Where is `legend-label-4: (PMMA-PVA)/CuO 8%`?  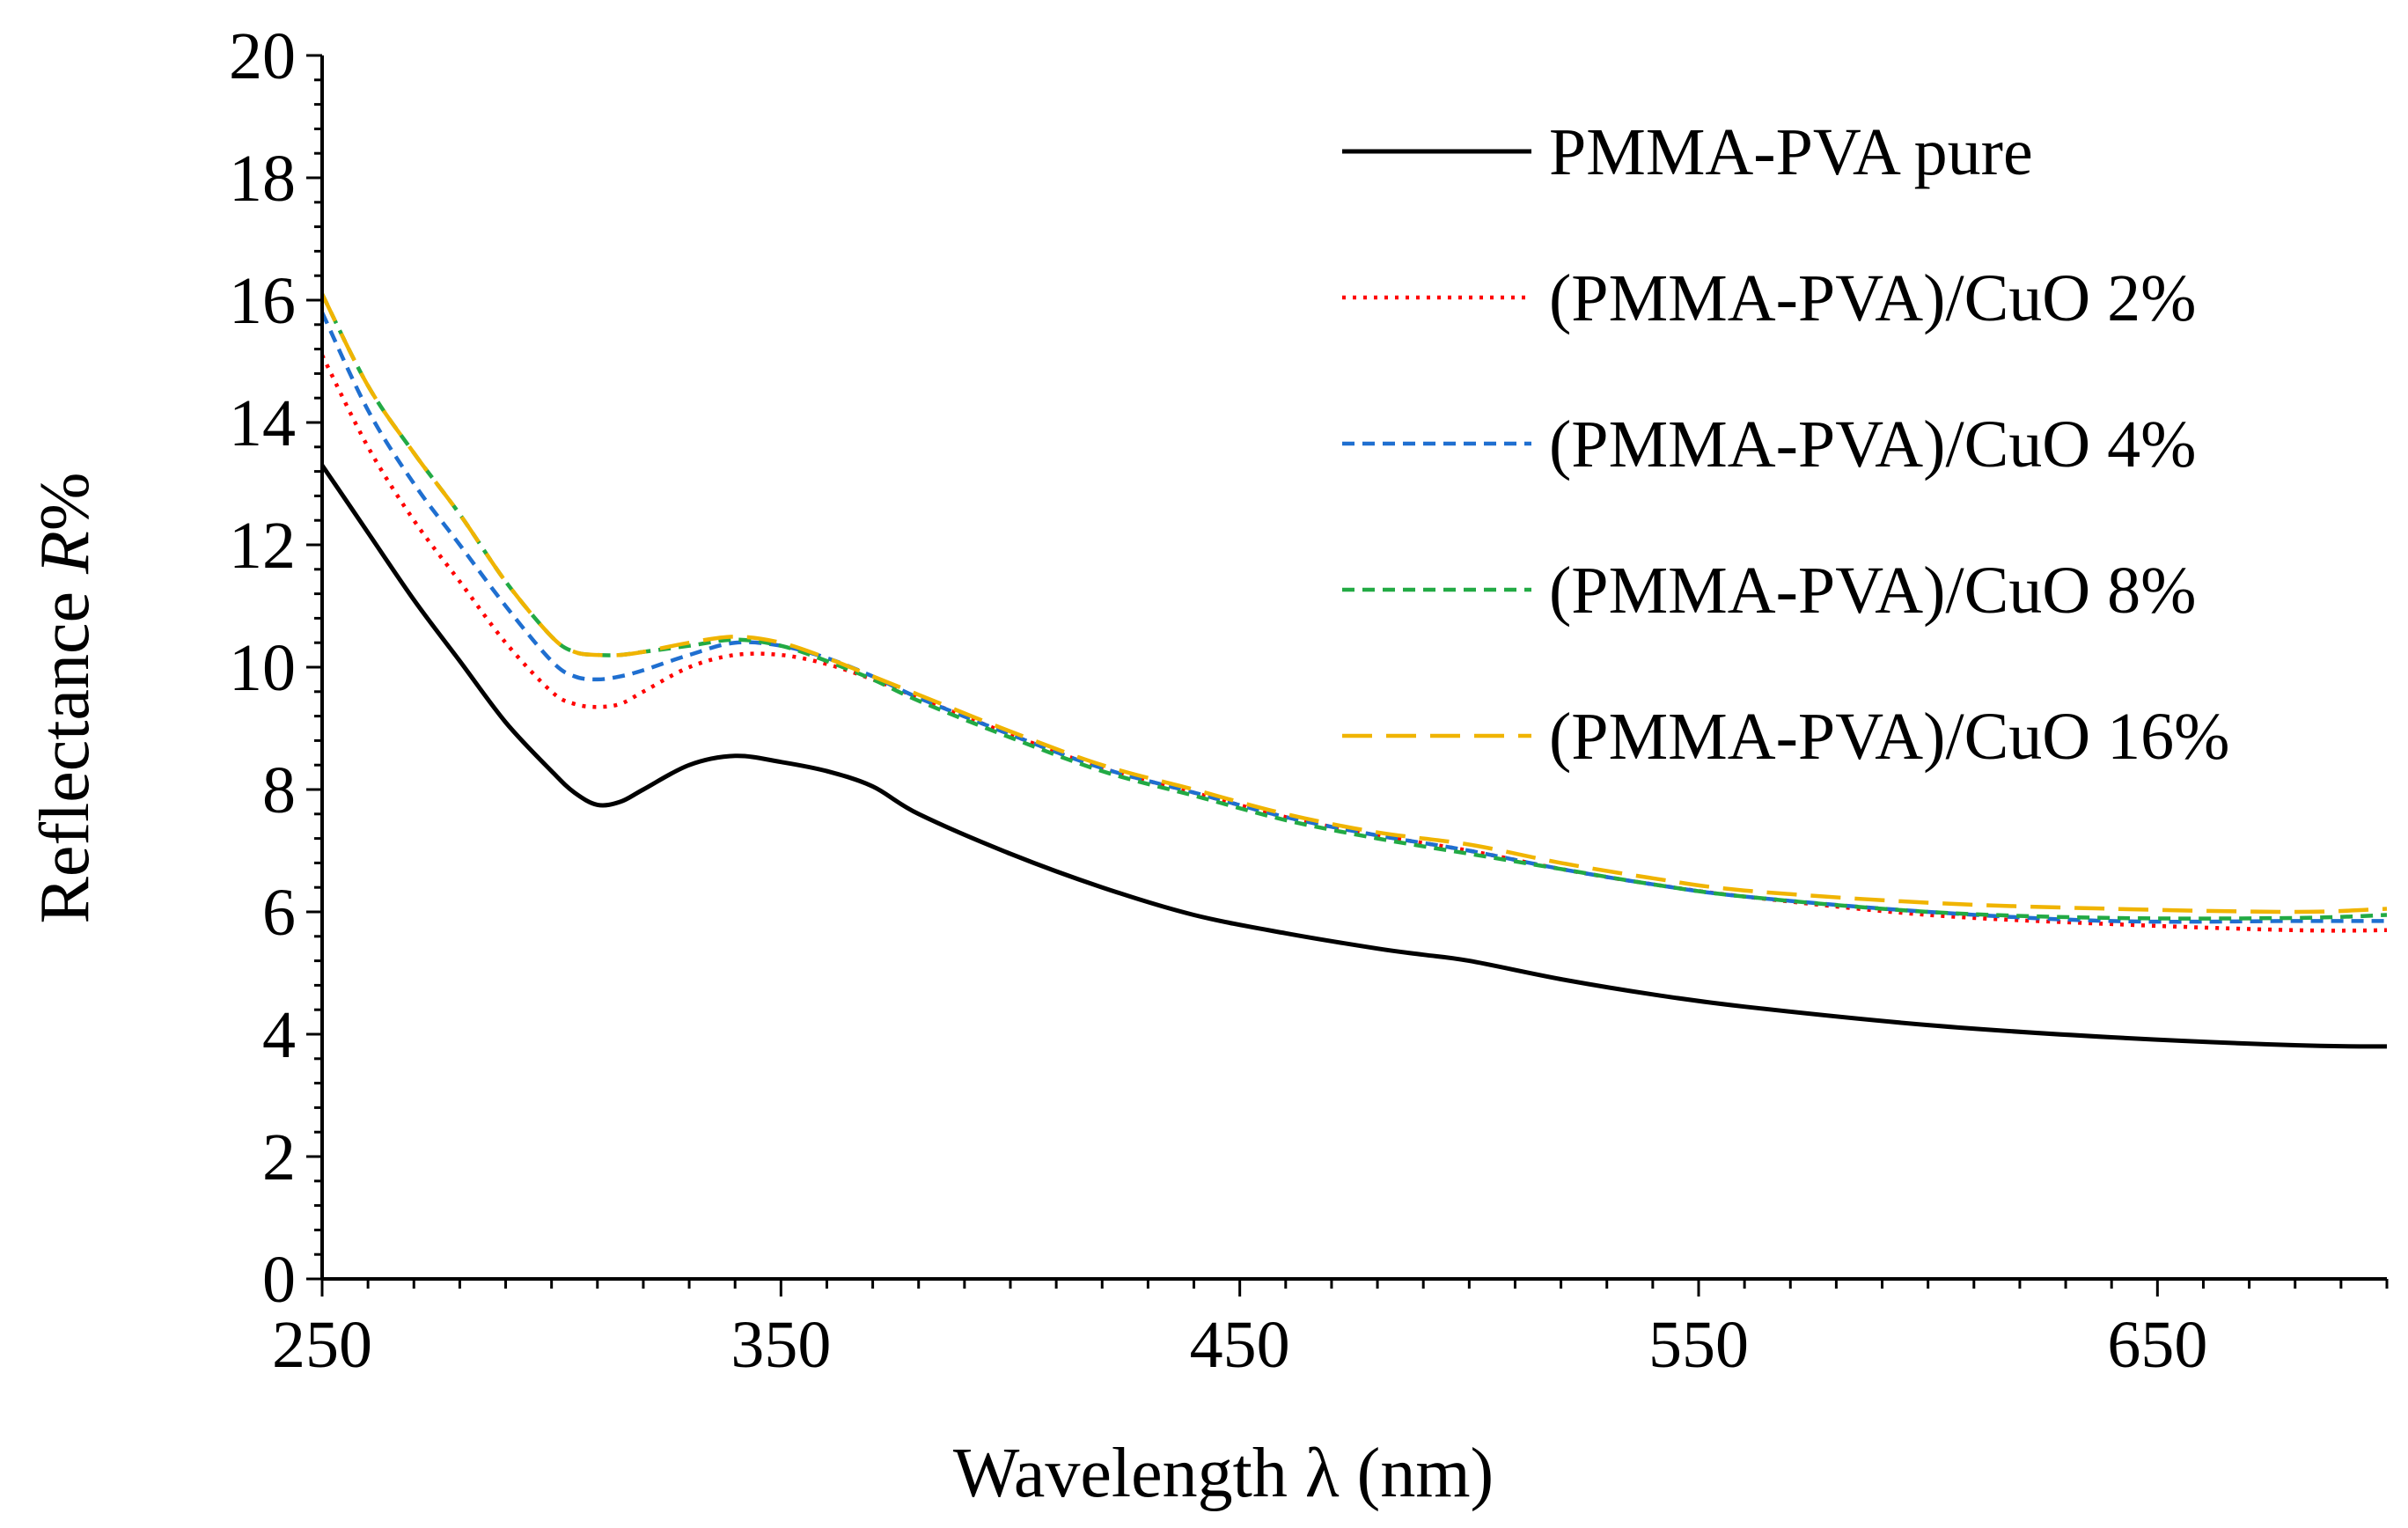
legend-label-4: (PMMA-PVA)/CuO 8% is located at coordinates (1872, 591).